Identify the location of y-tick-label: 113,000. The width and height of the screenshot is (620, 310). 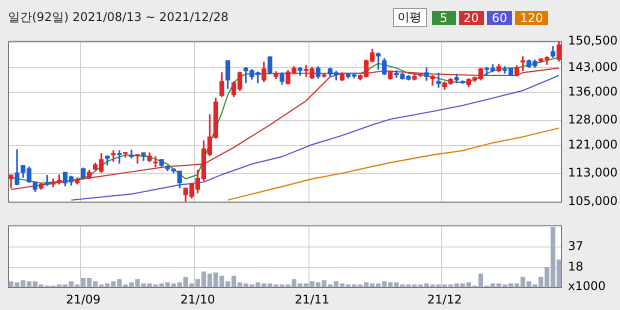
(593, 173).